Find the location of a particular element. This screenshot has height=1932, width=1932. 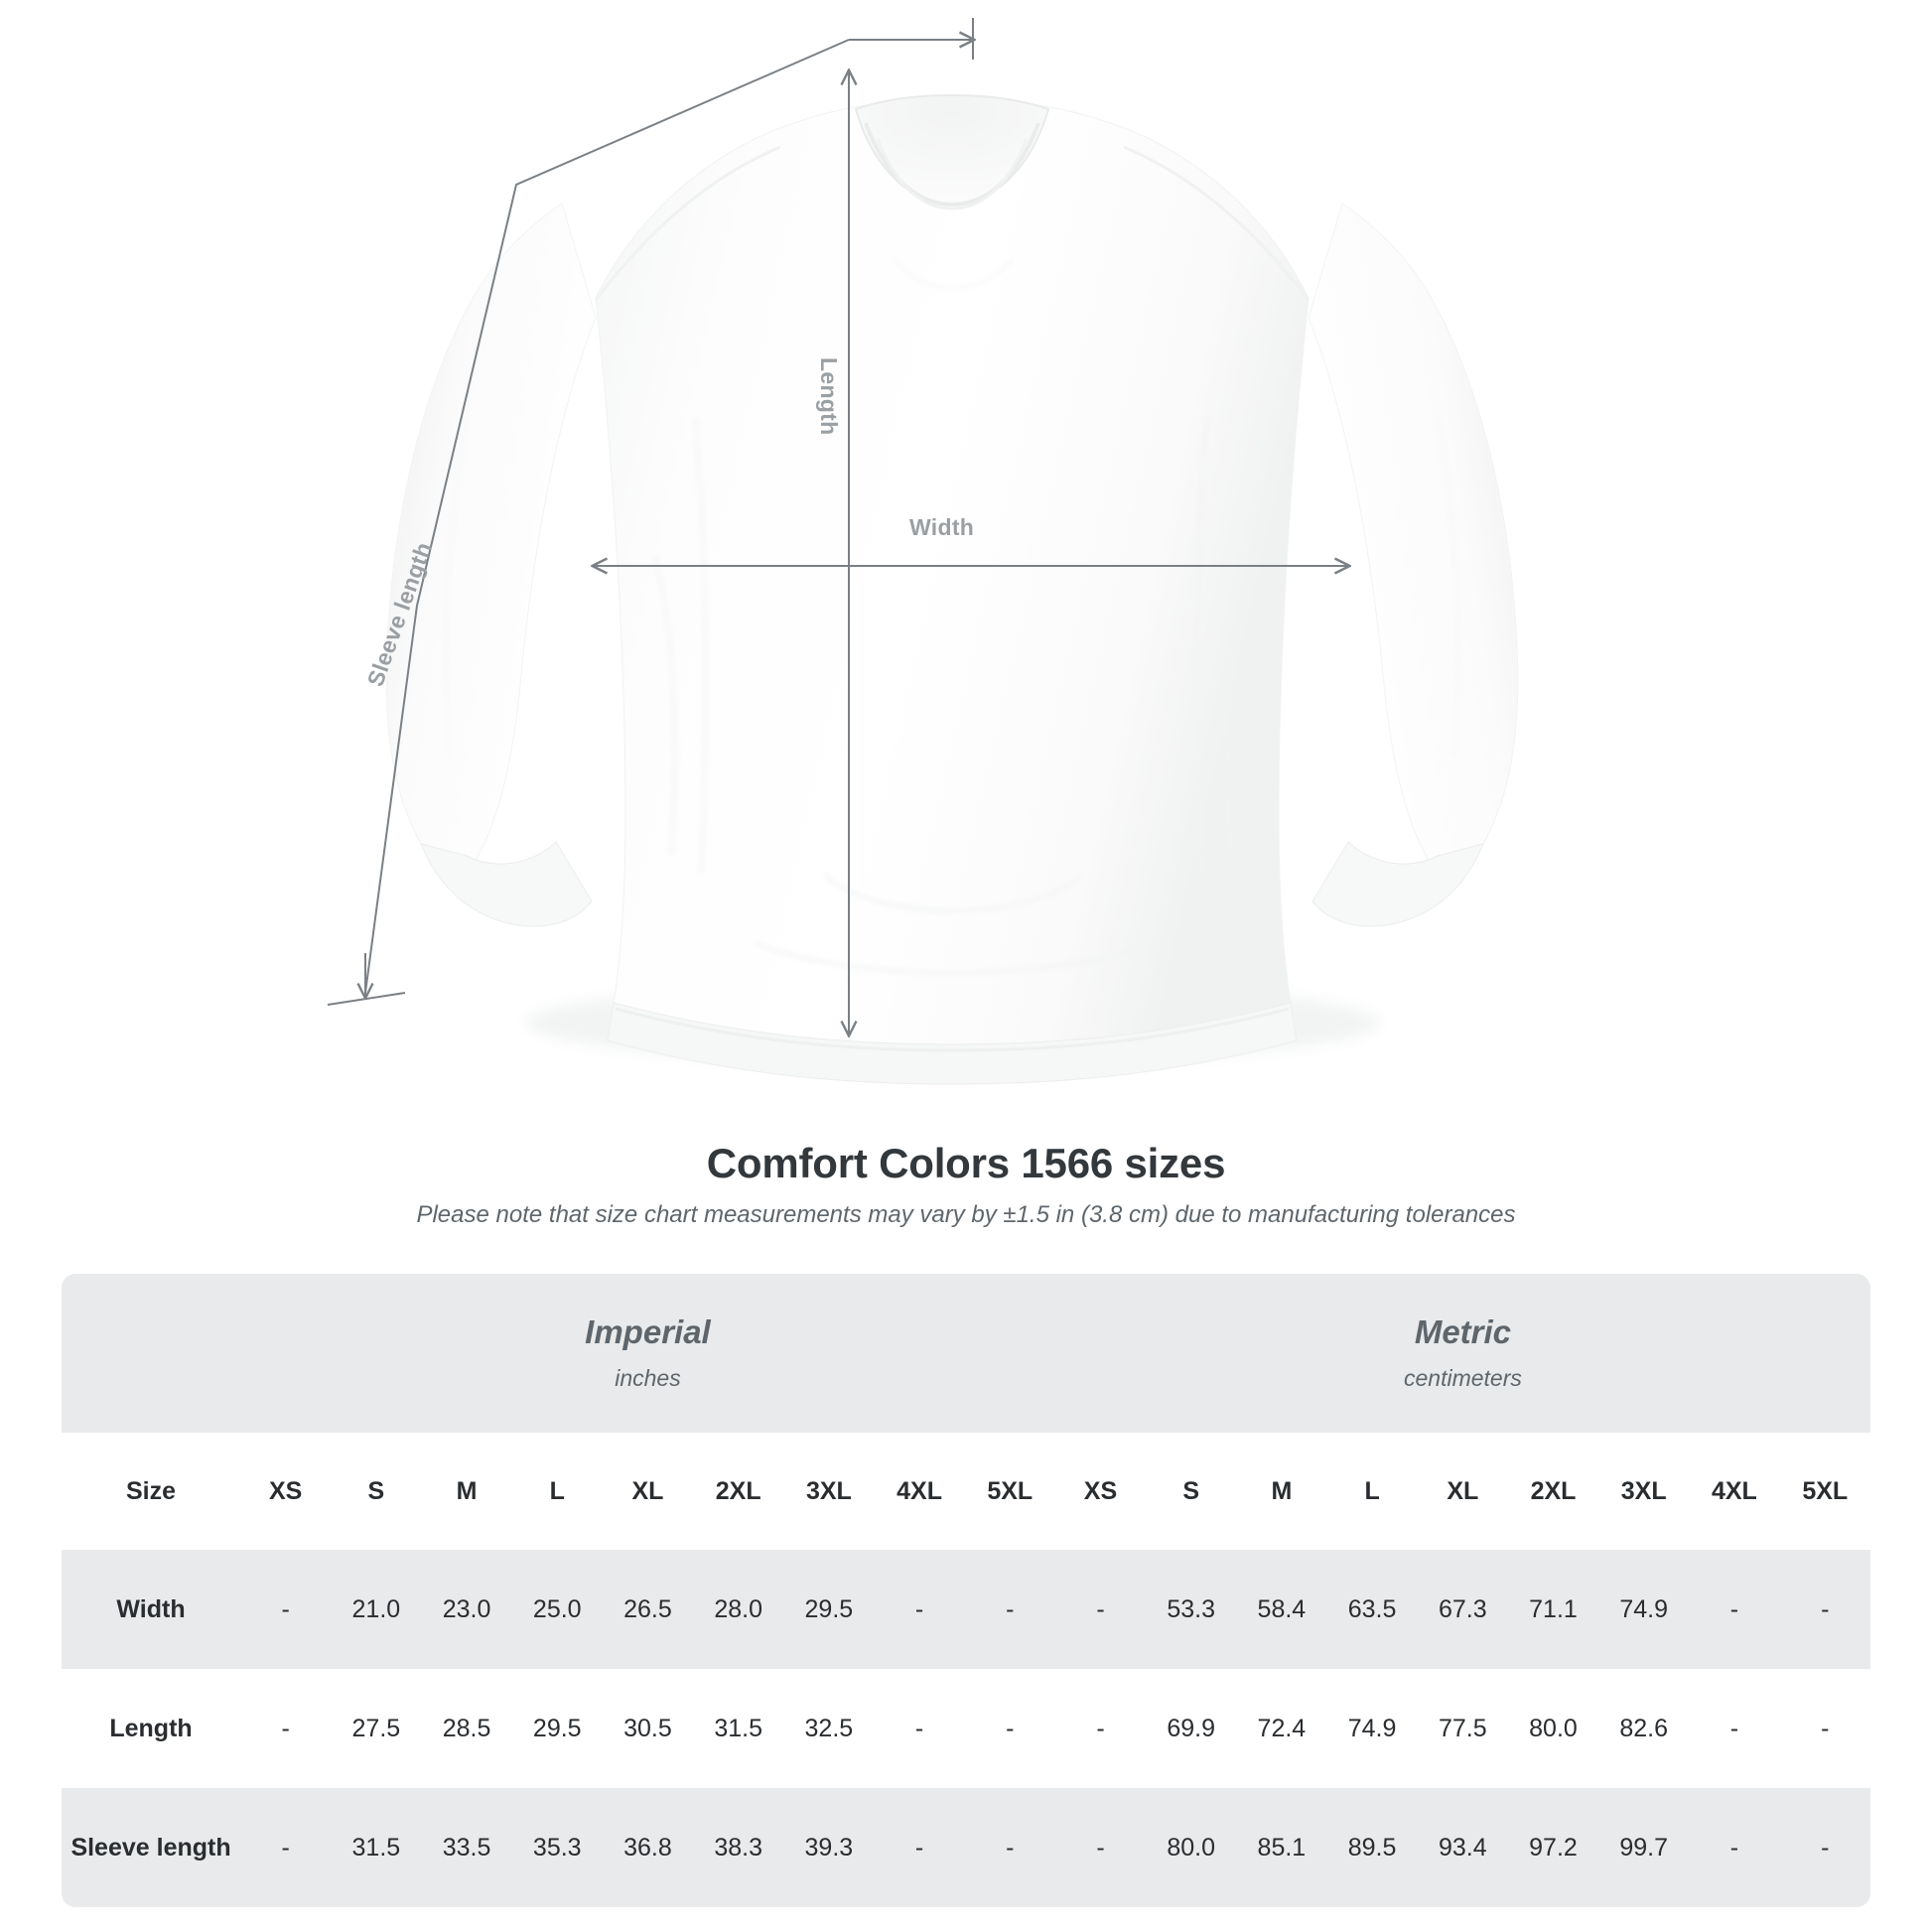

cell-sleeve-met-5xl: - is located at coordinates (1825, 1847).